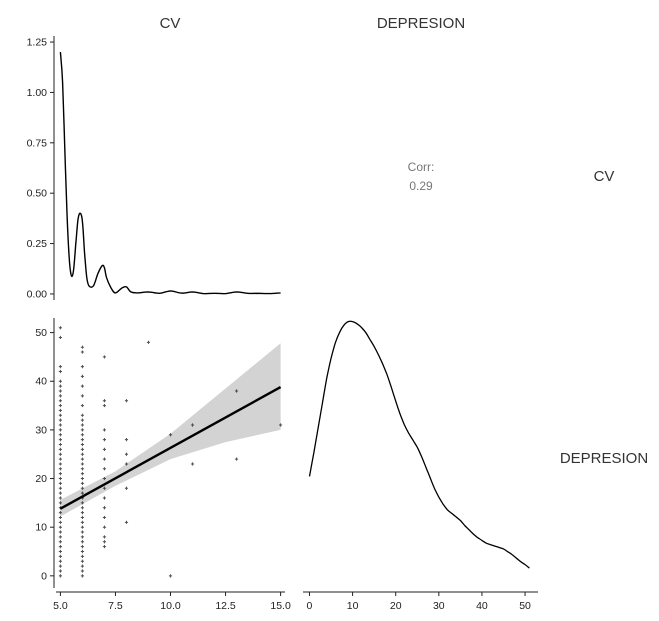 Image resolution: width=659 pixels, height=621 pixels. Describe the element at coordinates (421, 167) in the screenshot. I see `corr-label: Corr:` at that location.